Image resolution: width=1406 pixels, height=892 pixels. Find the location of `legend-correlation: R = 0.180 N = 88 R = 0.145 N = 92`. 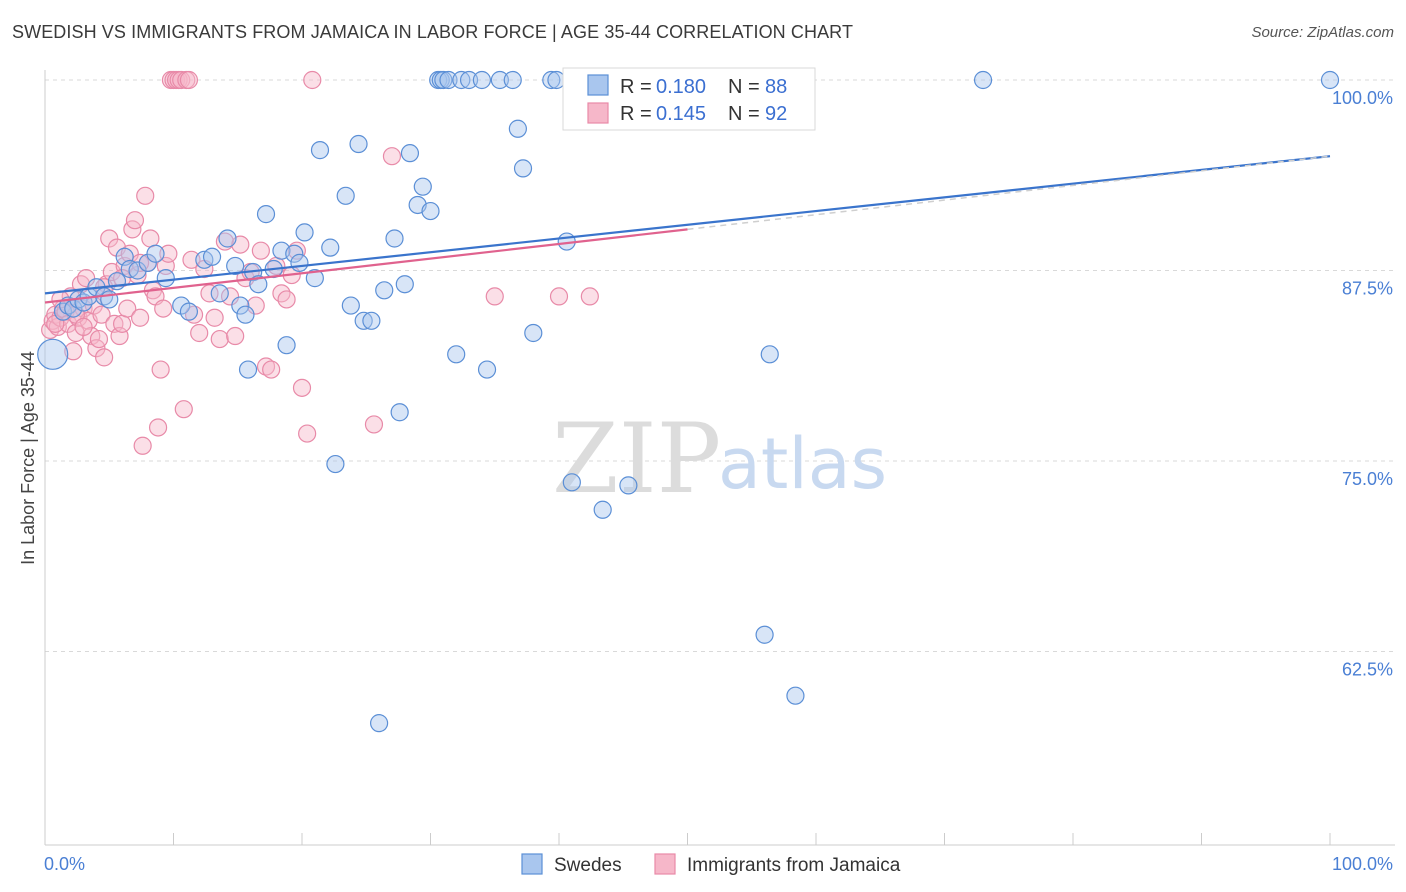

legend-correlation: R = 0.180 N = 88 R = 0.145 N = 92 is located at coordinates (689, 99).